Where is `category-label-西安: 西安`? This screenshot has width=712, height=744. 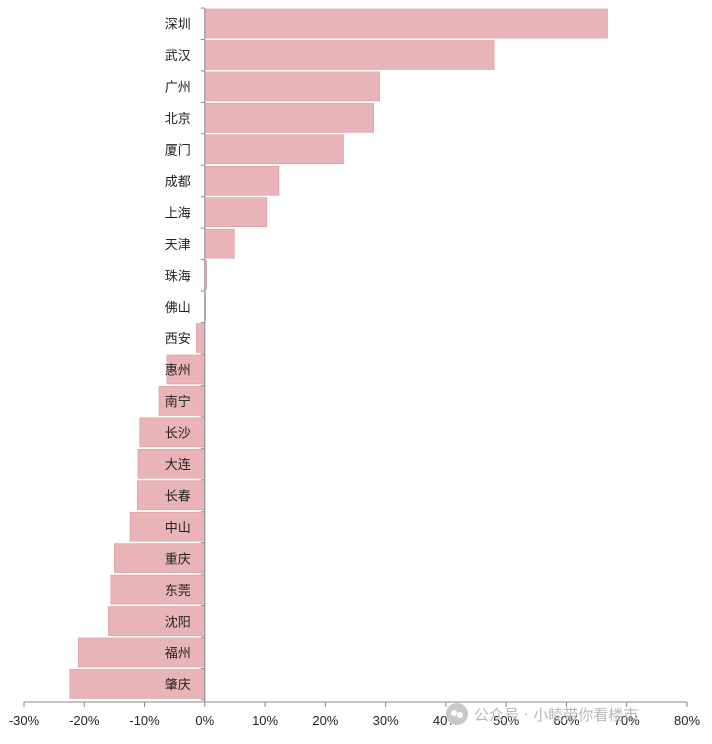
category-label-西安: 西安 is located at coordinates (178, 339).